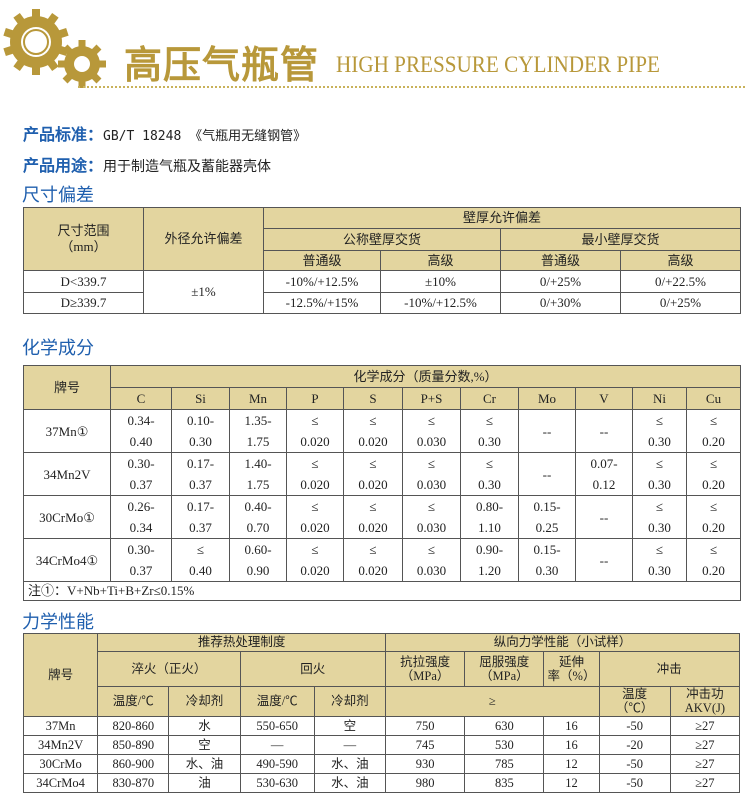  What do you see at coordinates (349, 701) in the screenshot?
I see `header-temper-coolant: 冷却剂` at bounding box center [349, 701].